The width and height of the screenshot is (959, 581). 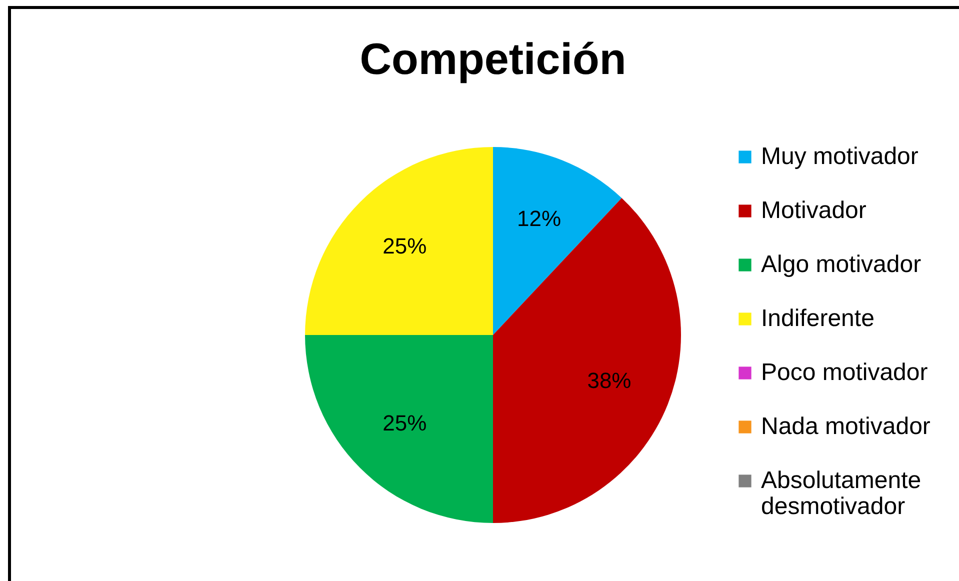 What do you see at coordinates (844, 372) in the screenshot?
I see `legend-label: Poco motivador` at bounding box center [844, 372].